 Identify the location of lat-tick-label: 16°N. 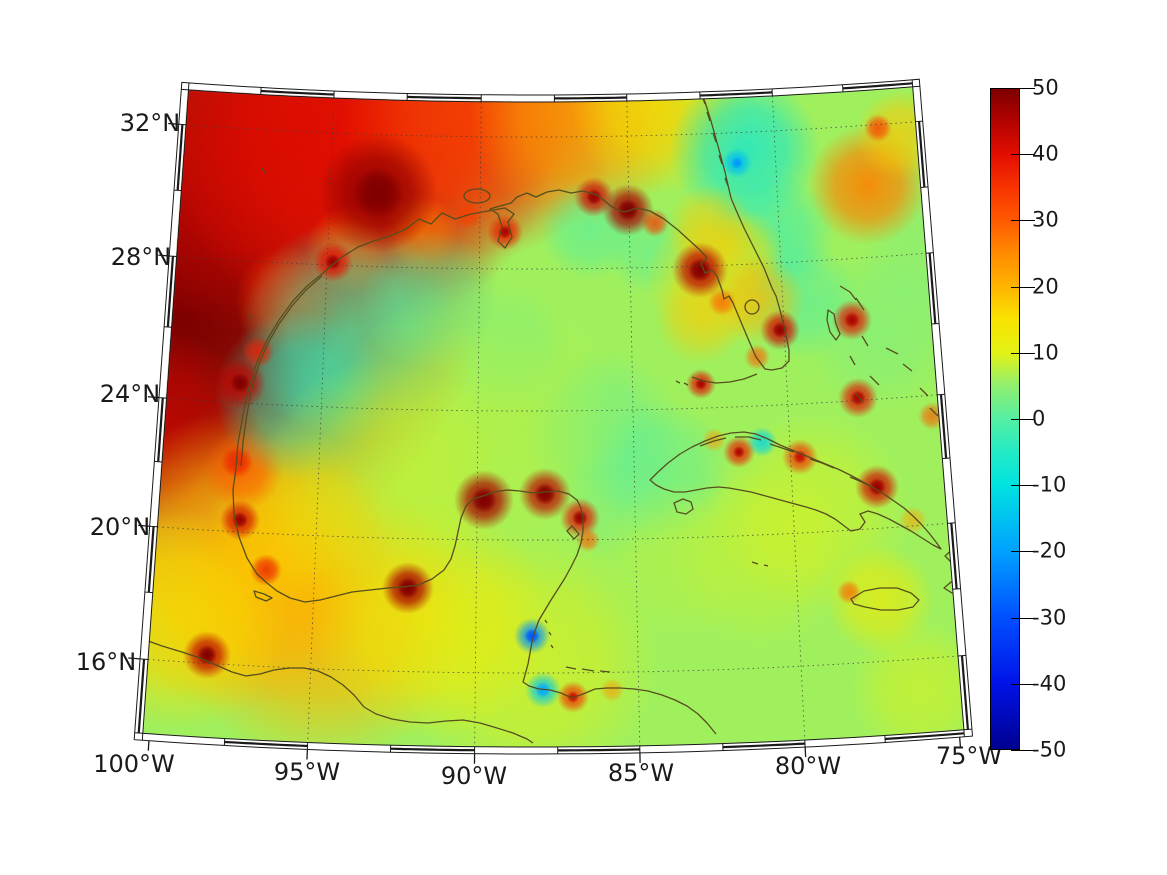
(106, 662).